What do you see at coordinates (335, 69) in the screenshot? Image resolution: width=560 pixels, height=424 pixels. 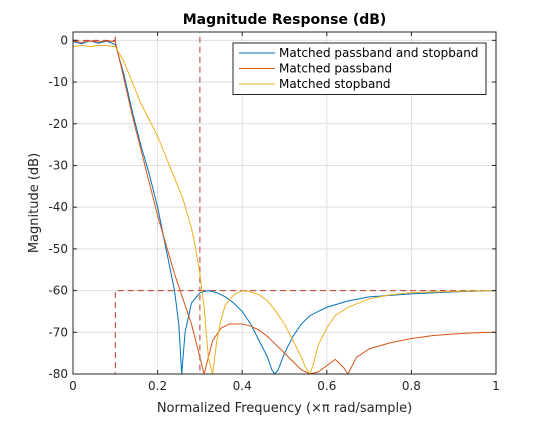 I see `legend-entry-label: Matched passband` at bounding box center [335, 69].